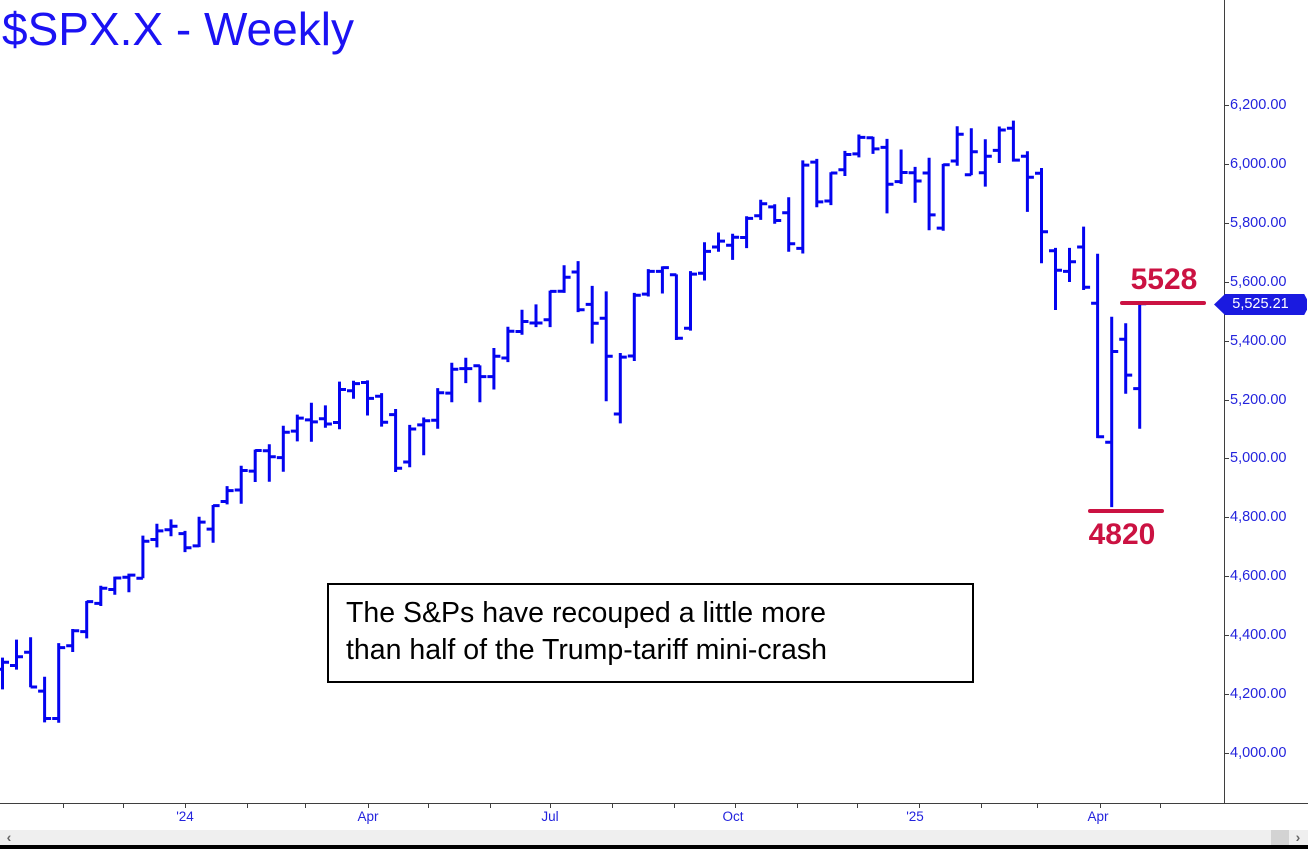  What do you see at coordinates (1280, 837) in the screenshot?
I see `scrollbar-thumb` at bounding box center [1280, 837].